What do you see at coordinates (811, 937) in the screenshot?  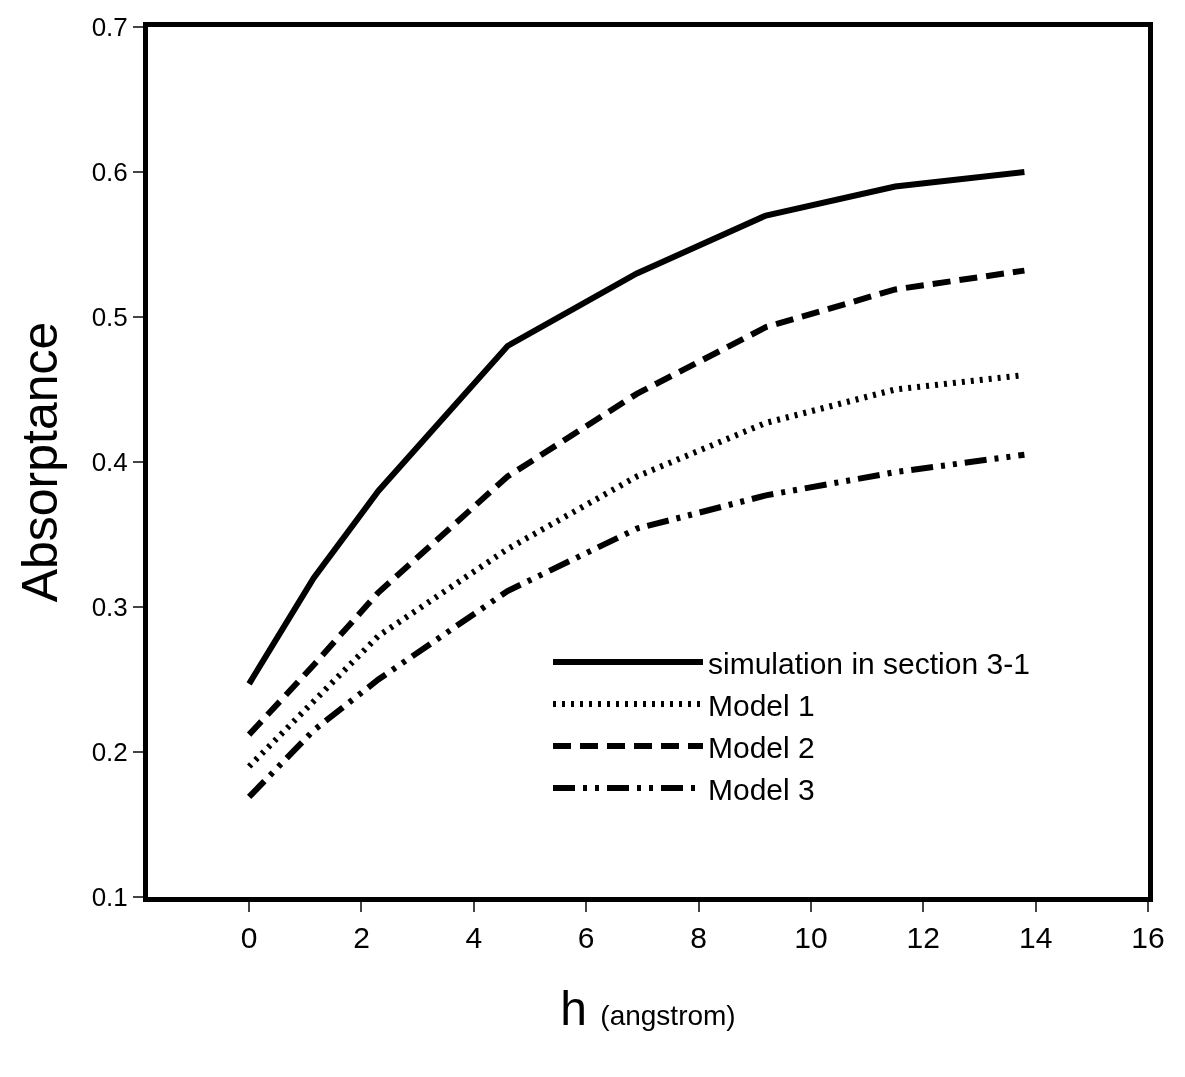 I see `x-tick-label: 10` at bounding box center [811, 937].